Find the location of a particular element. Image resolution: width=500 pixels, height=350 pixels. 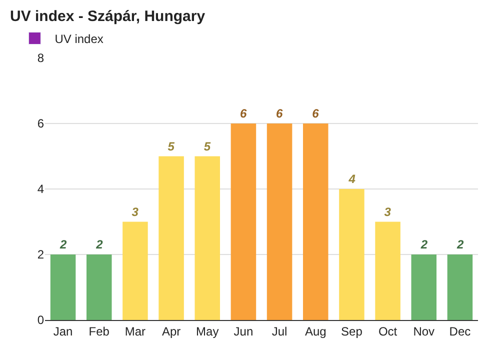

x-tick-label: Jul is located at coordinates (280, 331).